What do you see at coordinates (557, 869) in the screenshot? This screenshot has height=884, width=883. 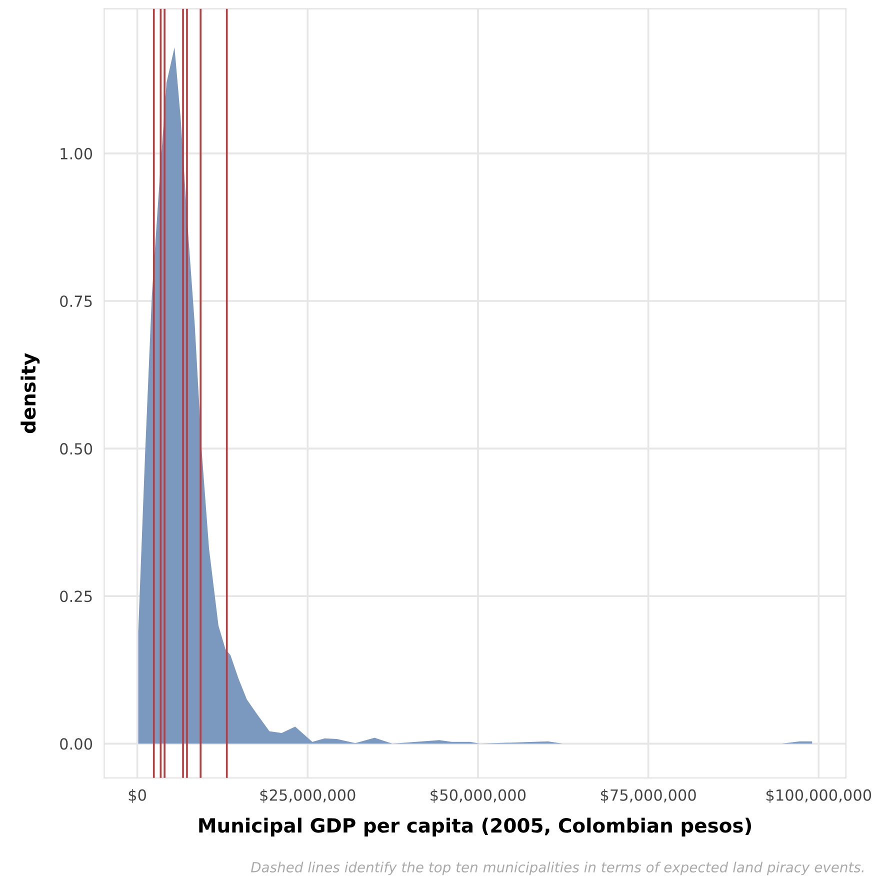 I see `text: Dashed lines identify the top ten municipalities in terms of expected land piracy events.` at bounding box center [557, 869].